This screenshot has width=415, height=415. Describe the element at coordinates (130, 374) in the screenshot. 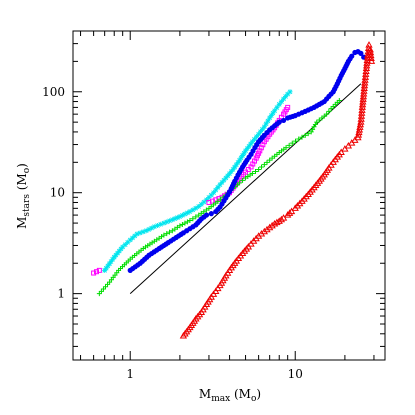

I see `x-tick-label: 1` at that location.